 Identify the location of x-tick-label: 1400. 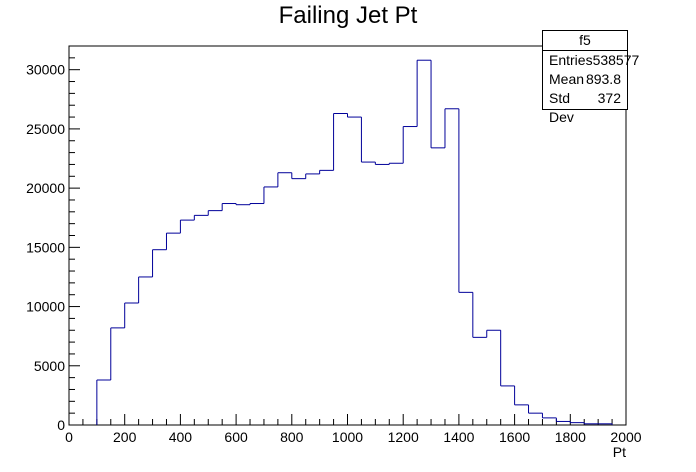
(458, 437).